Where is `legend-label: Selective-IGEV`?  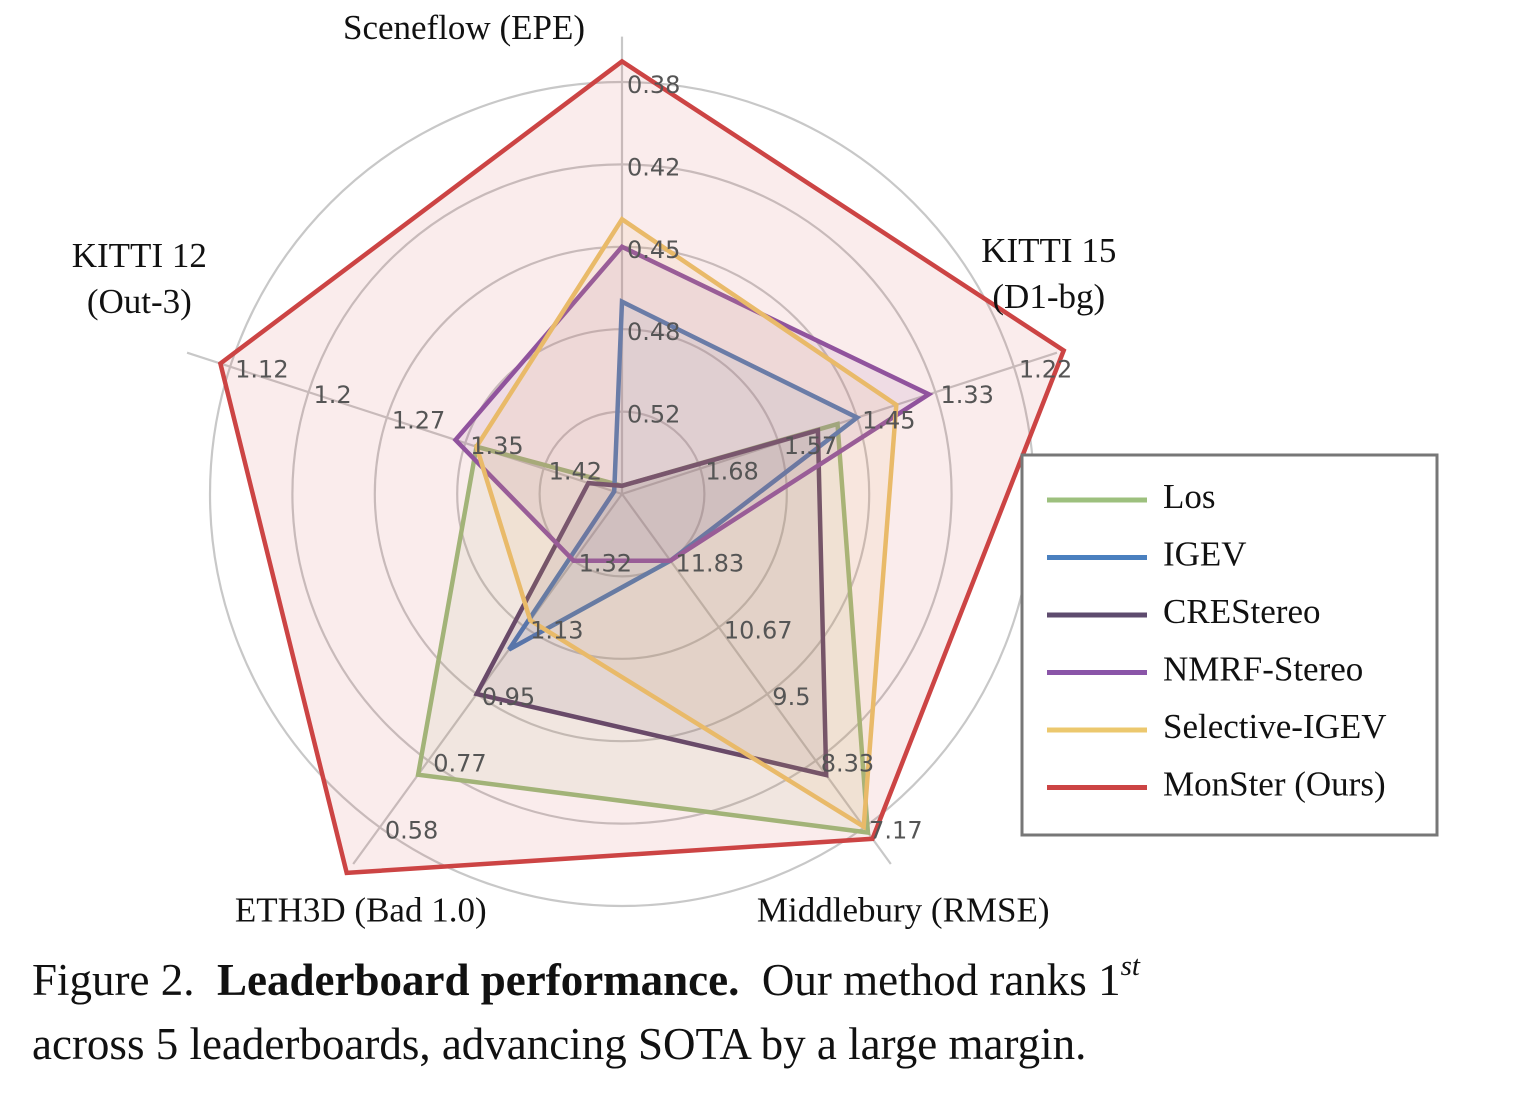
legend-label: Selective-IGEV is located at coordinates (1275, 726).